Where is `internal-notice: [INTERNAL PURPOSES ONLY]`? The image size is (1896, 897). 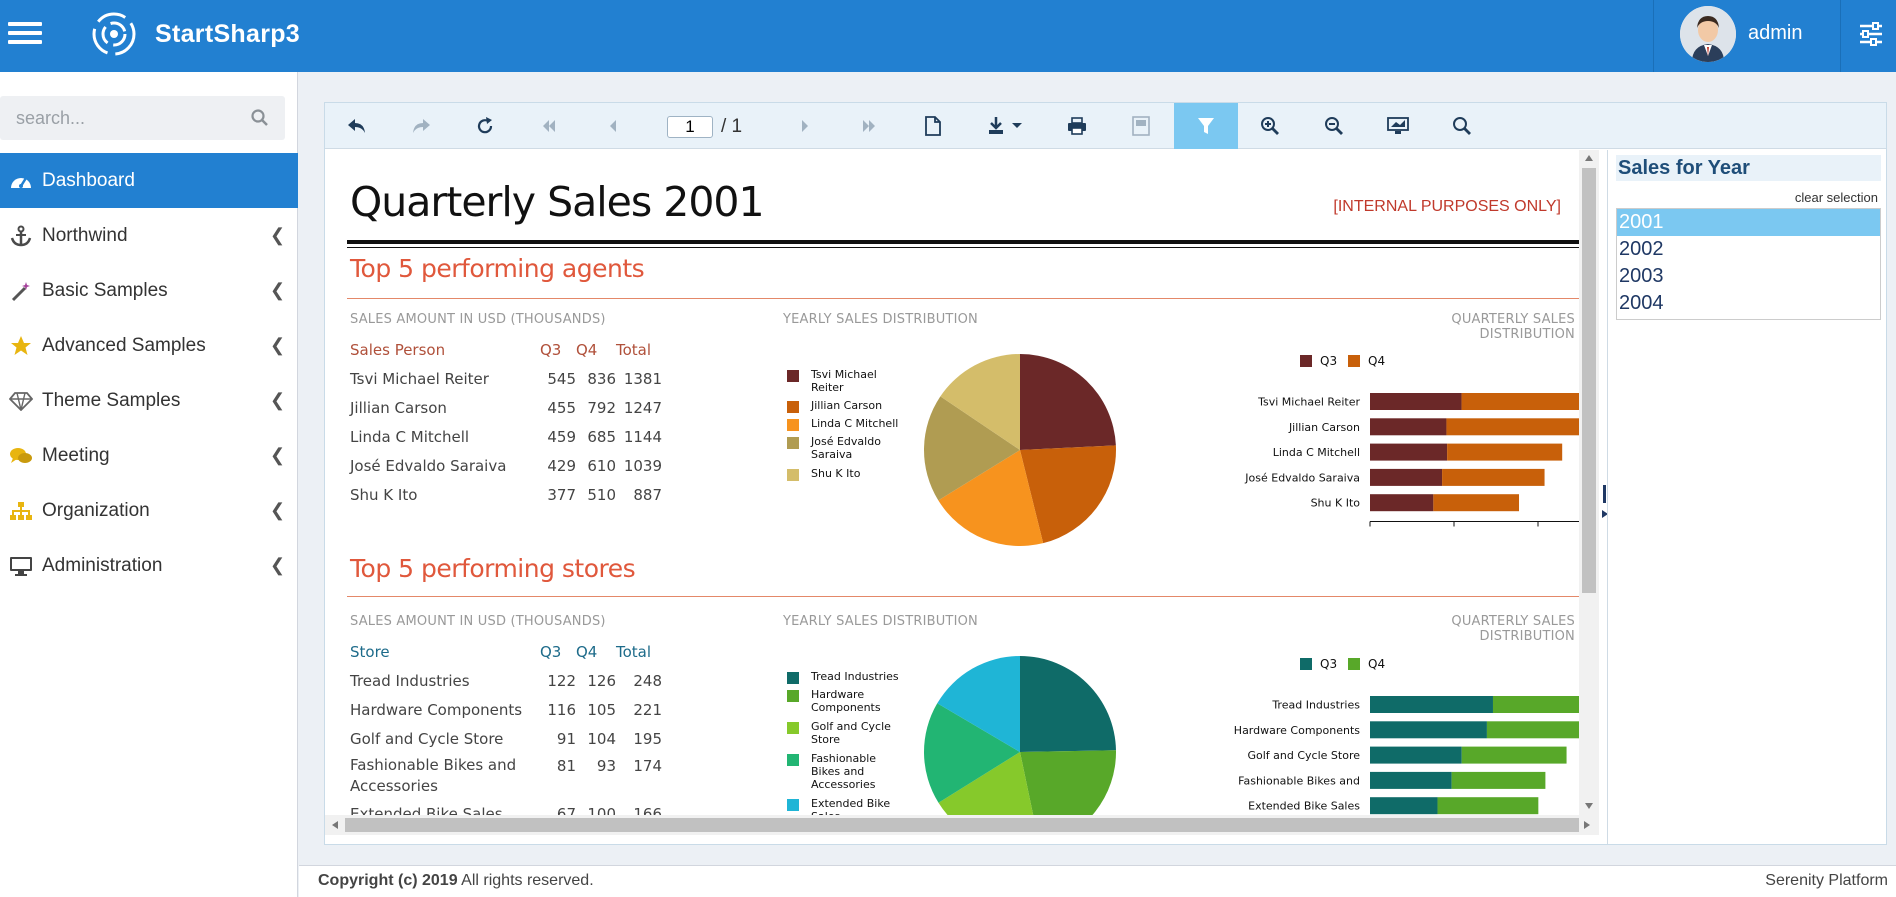 internal-notice: [INTERNAL PURPOSES ONLY] is located at coordinates (1447, 206).